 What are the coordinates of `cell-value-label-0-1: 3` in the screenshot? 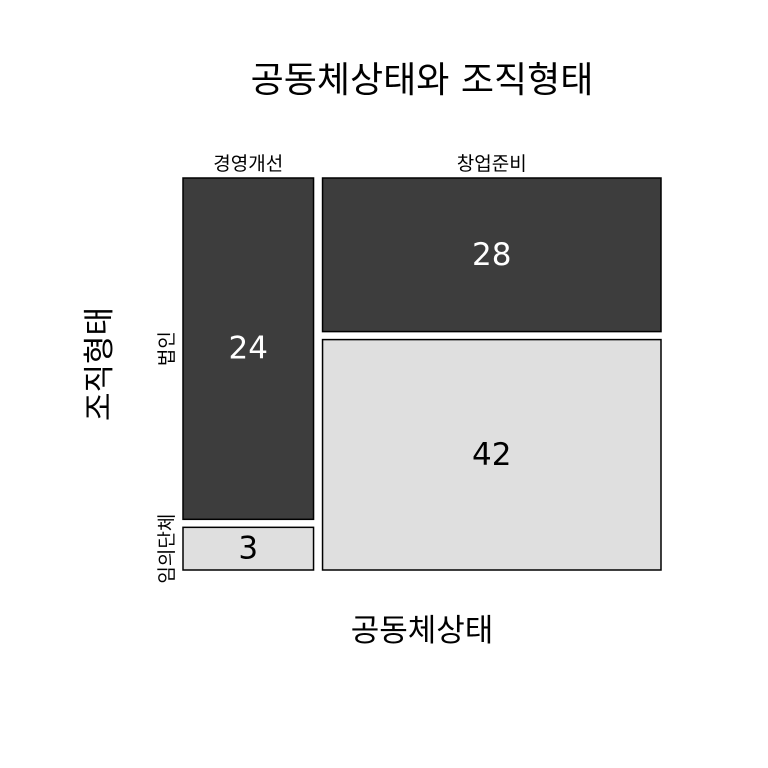 It's located at (248, 549).